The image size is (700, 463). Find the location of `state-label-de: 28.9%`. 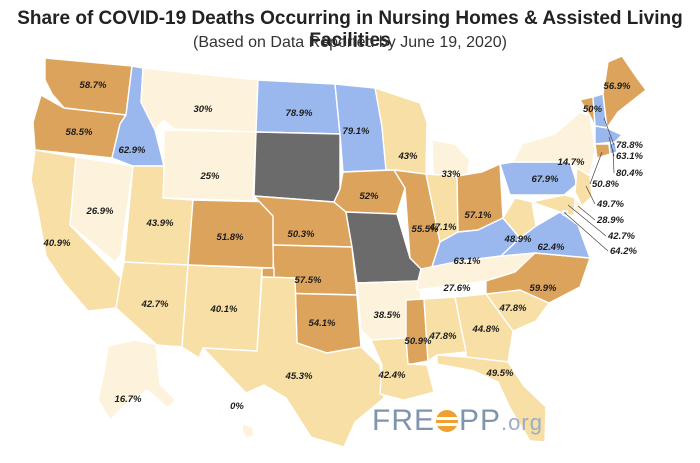

state-label-de: 28.9% is located at coordinates (610, 220).